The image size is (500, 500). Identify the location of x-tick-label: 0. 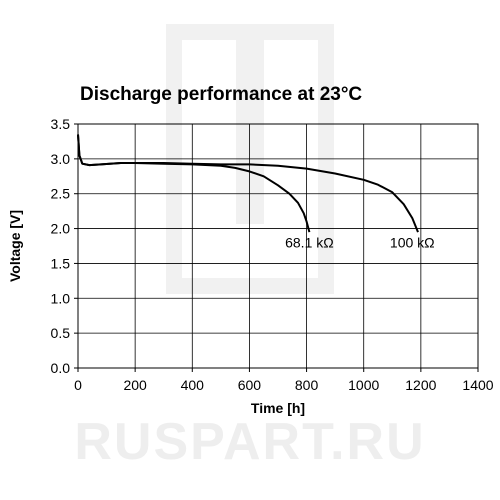
(78, 385).